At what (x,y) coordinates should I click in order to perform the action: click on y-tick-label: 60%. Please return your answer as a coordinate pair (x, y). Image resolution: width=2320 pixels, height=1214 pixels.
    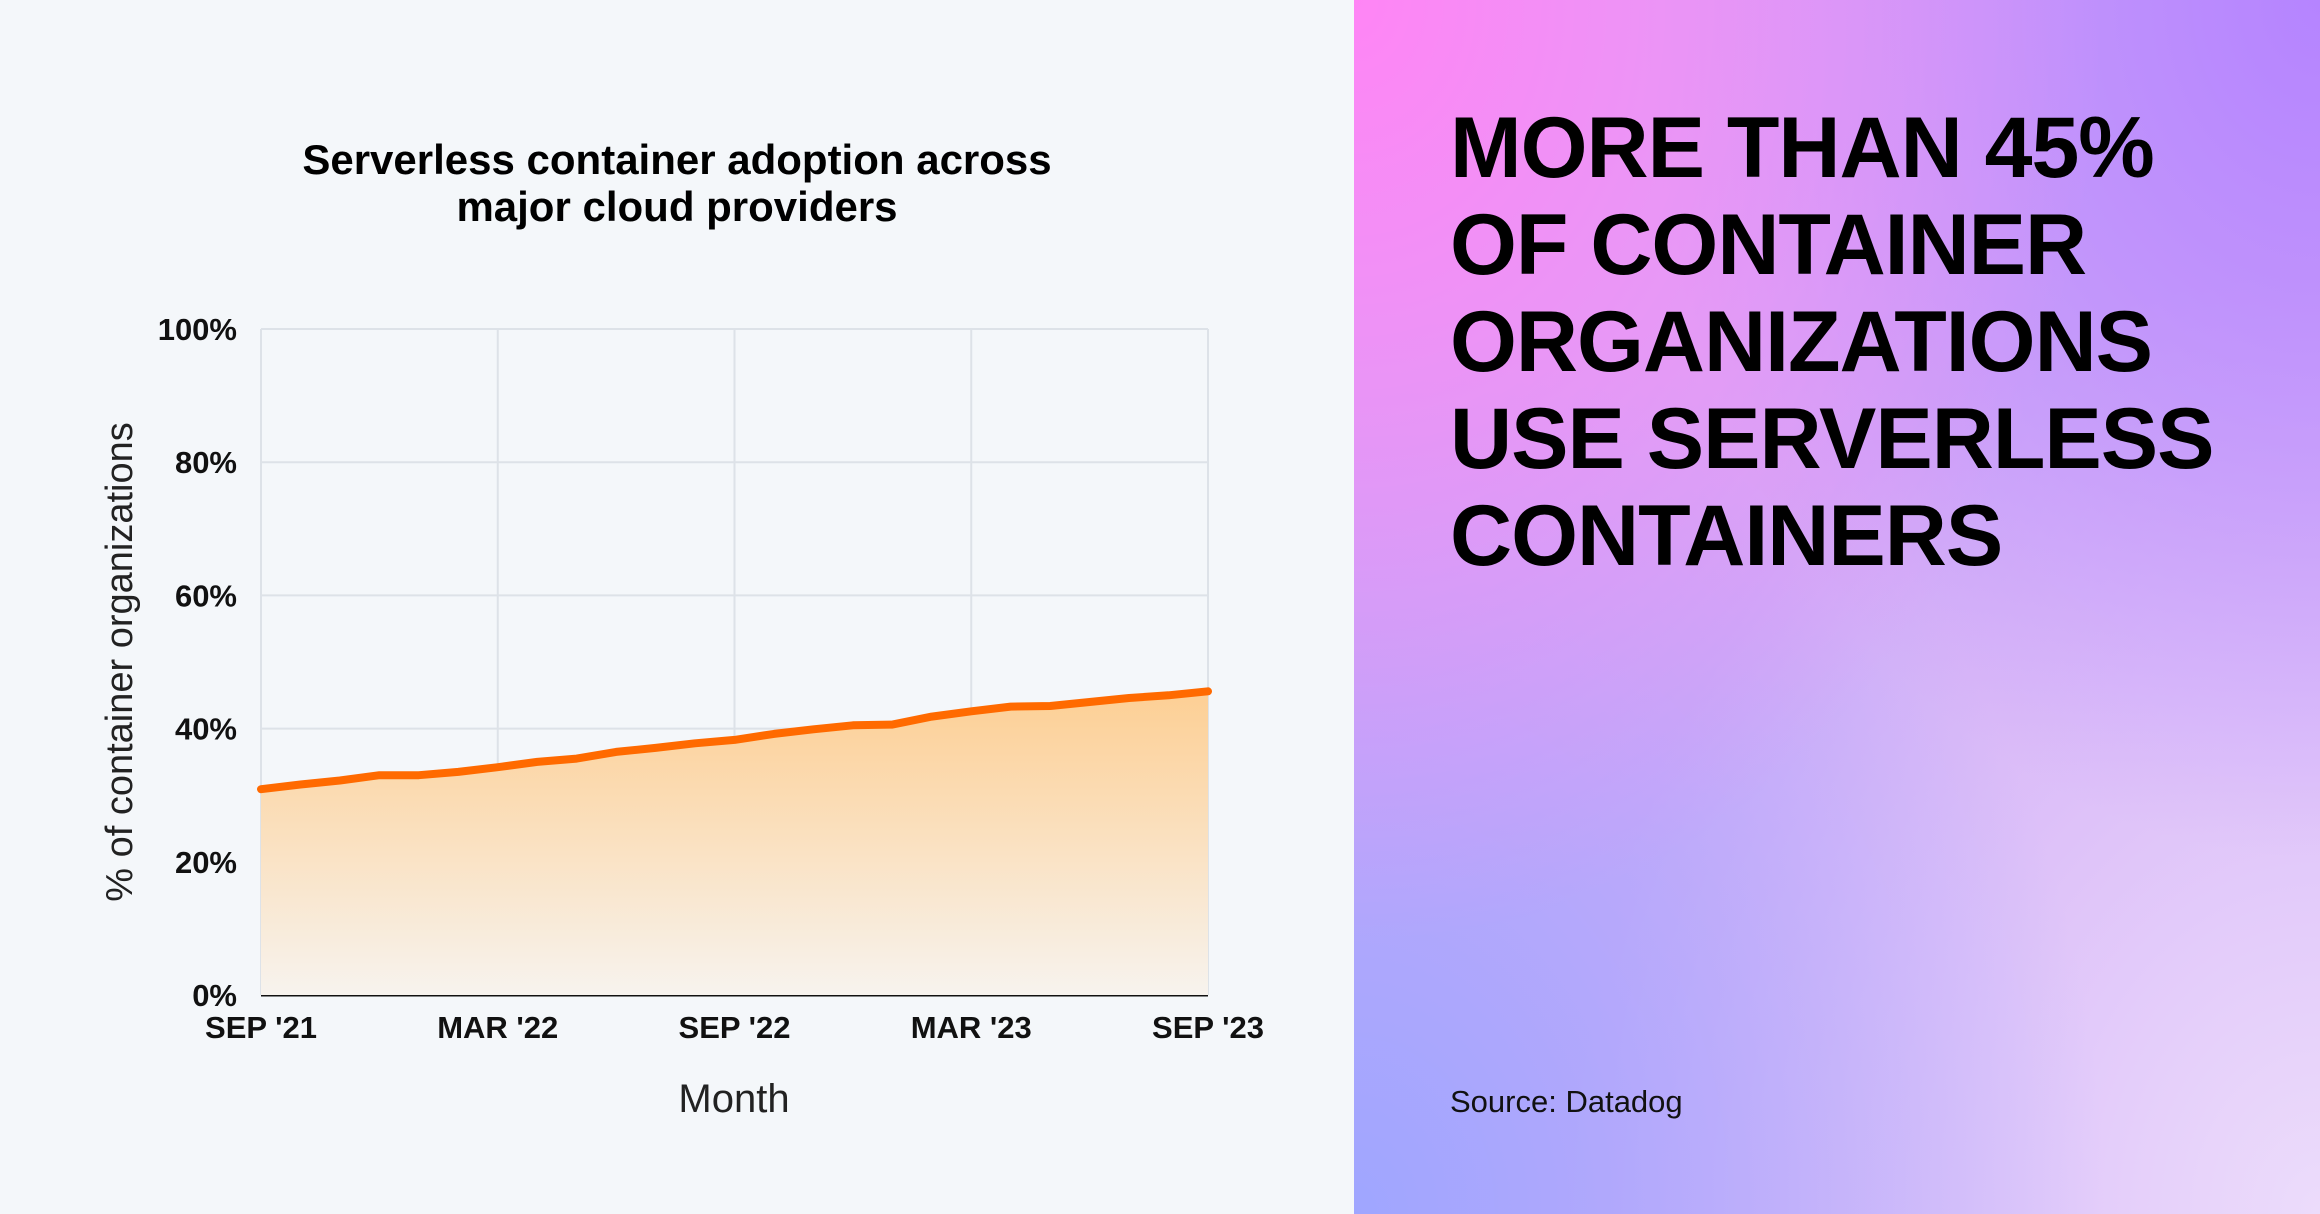
    Looking at the image, I should click on (206, 595).